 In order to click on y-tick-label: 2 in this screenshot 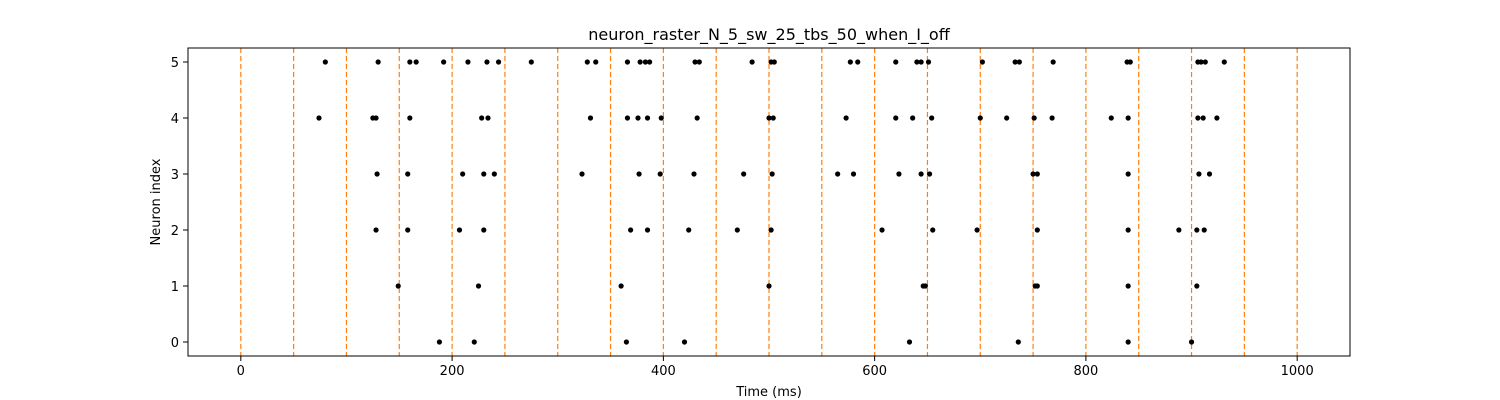, I will do `click(175, 231)`.